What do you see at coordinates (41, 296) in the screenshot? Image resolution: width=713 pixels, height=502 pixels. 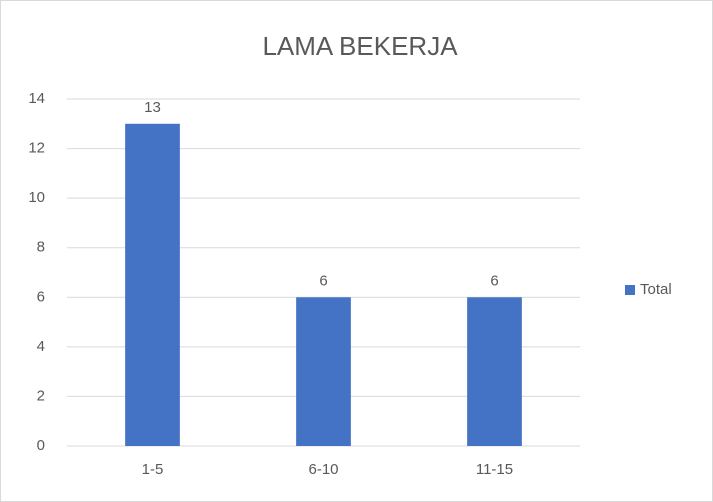 I see `y-tick-label: 6` at bounding box center [41, 296].